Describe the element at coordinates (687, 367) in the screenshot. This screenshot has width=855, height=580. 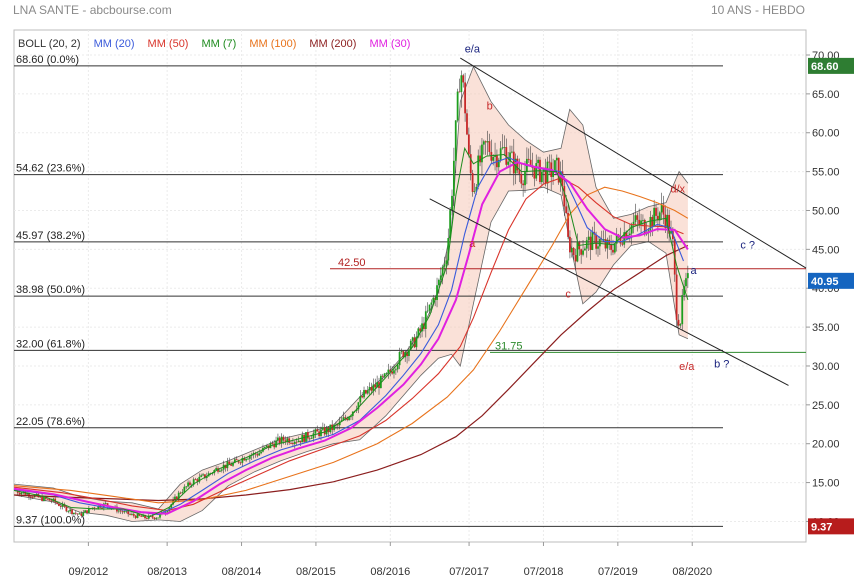
I see `wave-label-8: e/a` at that location.